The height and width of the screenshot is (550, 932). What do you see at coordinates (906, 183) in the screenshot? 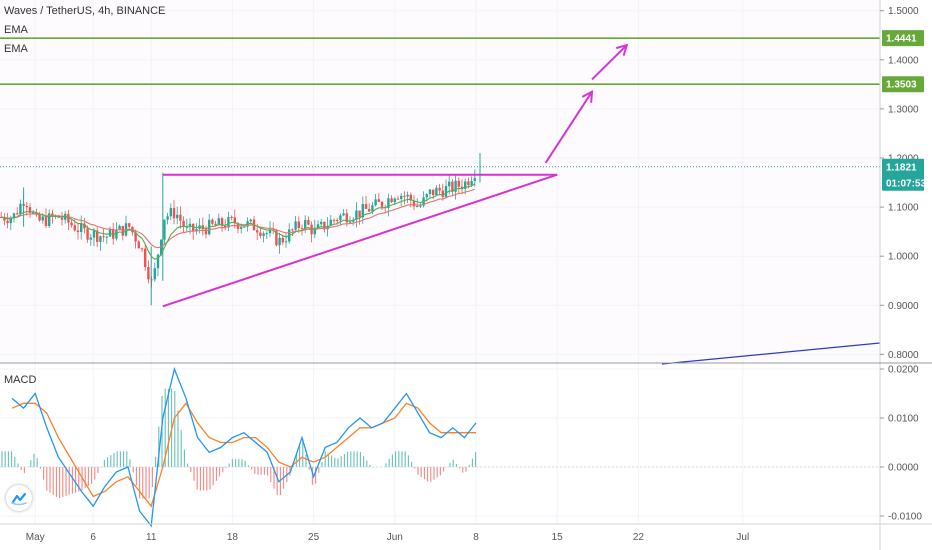
I see `bar-countdown-label: 01:07:53` at bounding box center [906, 183].